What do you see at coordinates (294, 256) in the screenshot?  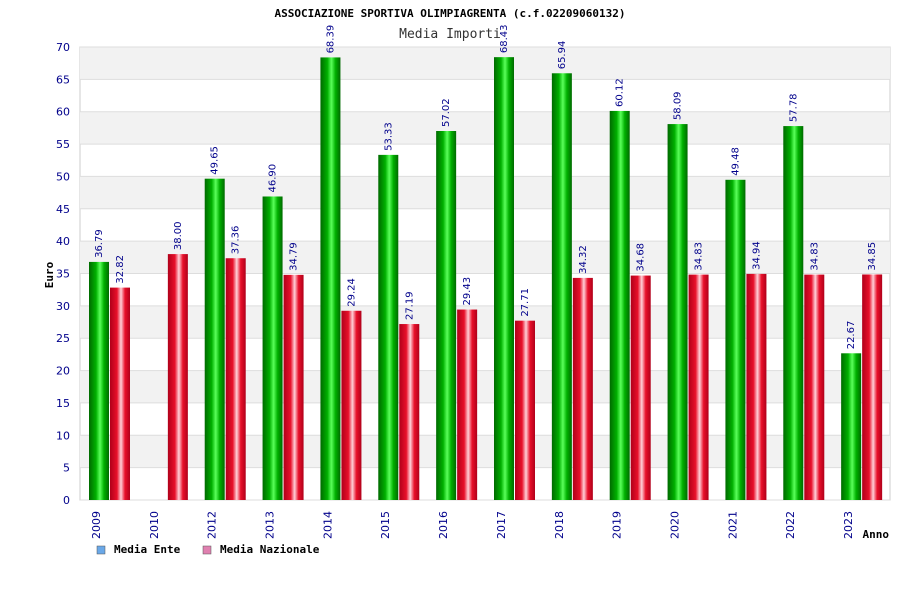 I see `value-label-nazionale-2013: 34.79` at bounding box center [294, 256].